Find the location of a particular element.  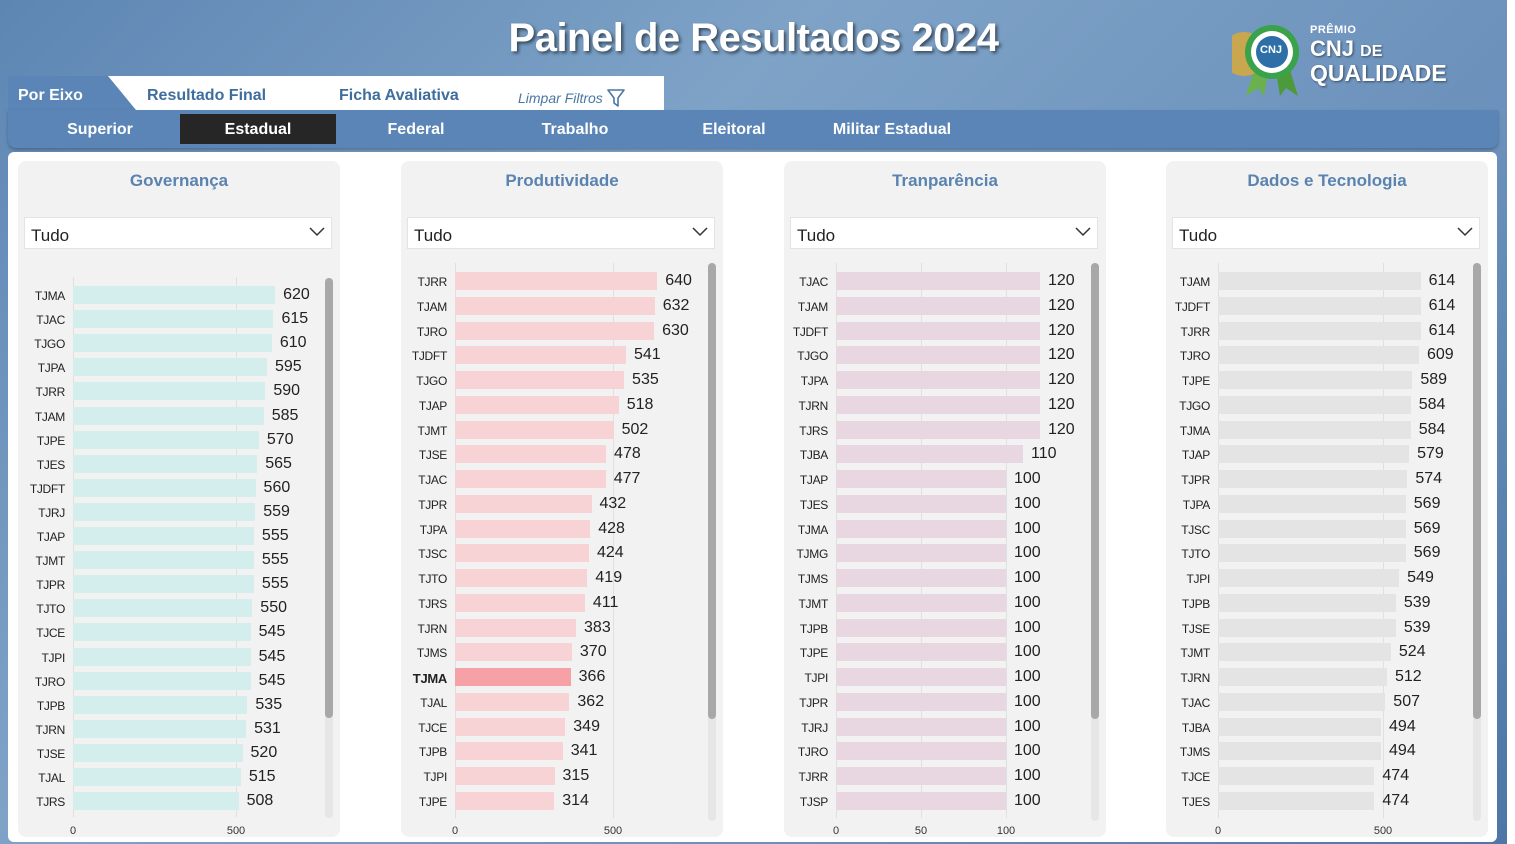

bar-row: TJPA 569 is located at coordinates (1326, 504).